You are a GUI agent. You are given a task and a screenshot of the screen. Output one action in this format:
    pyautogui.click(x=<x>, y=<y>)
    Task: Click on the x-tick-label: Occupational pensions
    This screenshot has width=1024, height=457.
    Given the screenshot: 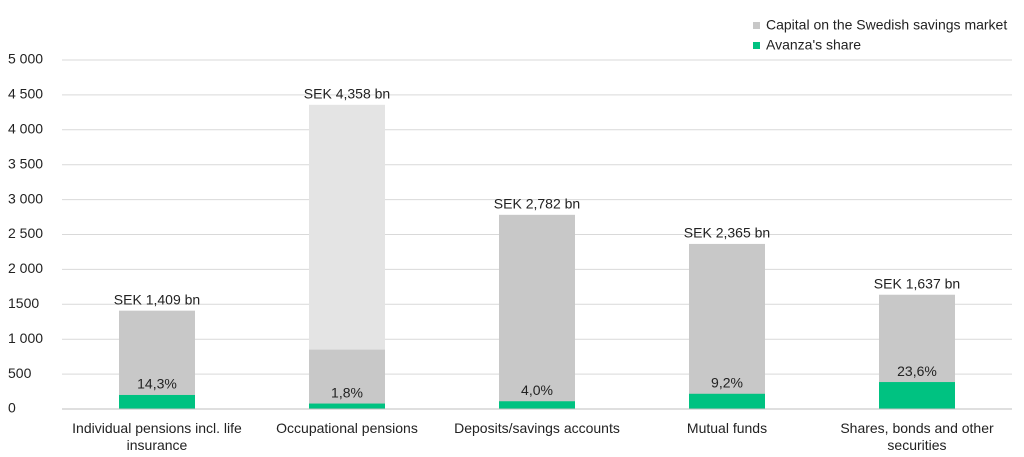 What is the action you would take?
    pyautogui.click(x=347, y=428)
    